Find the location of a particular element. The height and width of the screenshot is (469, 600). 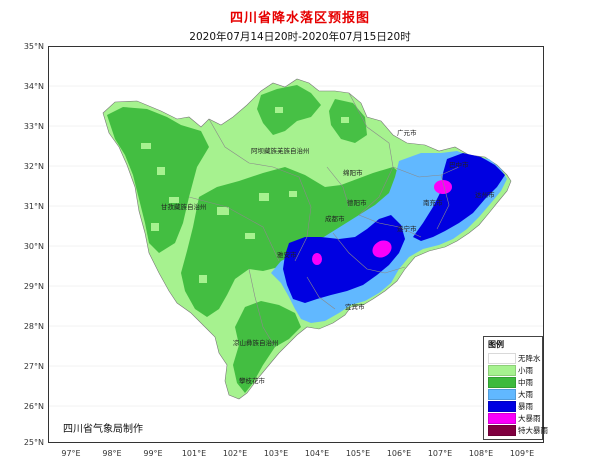

city-label-nanchong: 南充市 is located at coordinates (433, 202).